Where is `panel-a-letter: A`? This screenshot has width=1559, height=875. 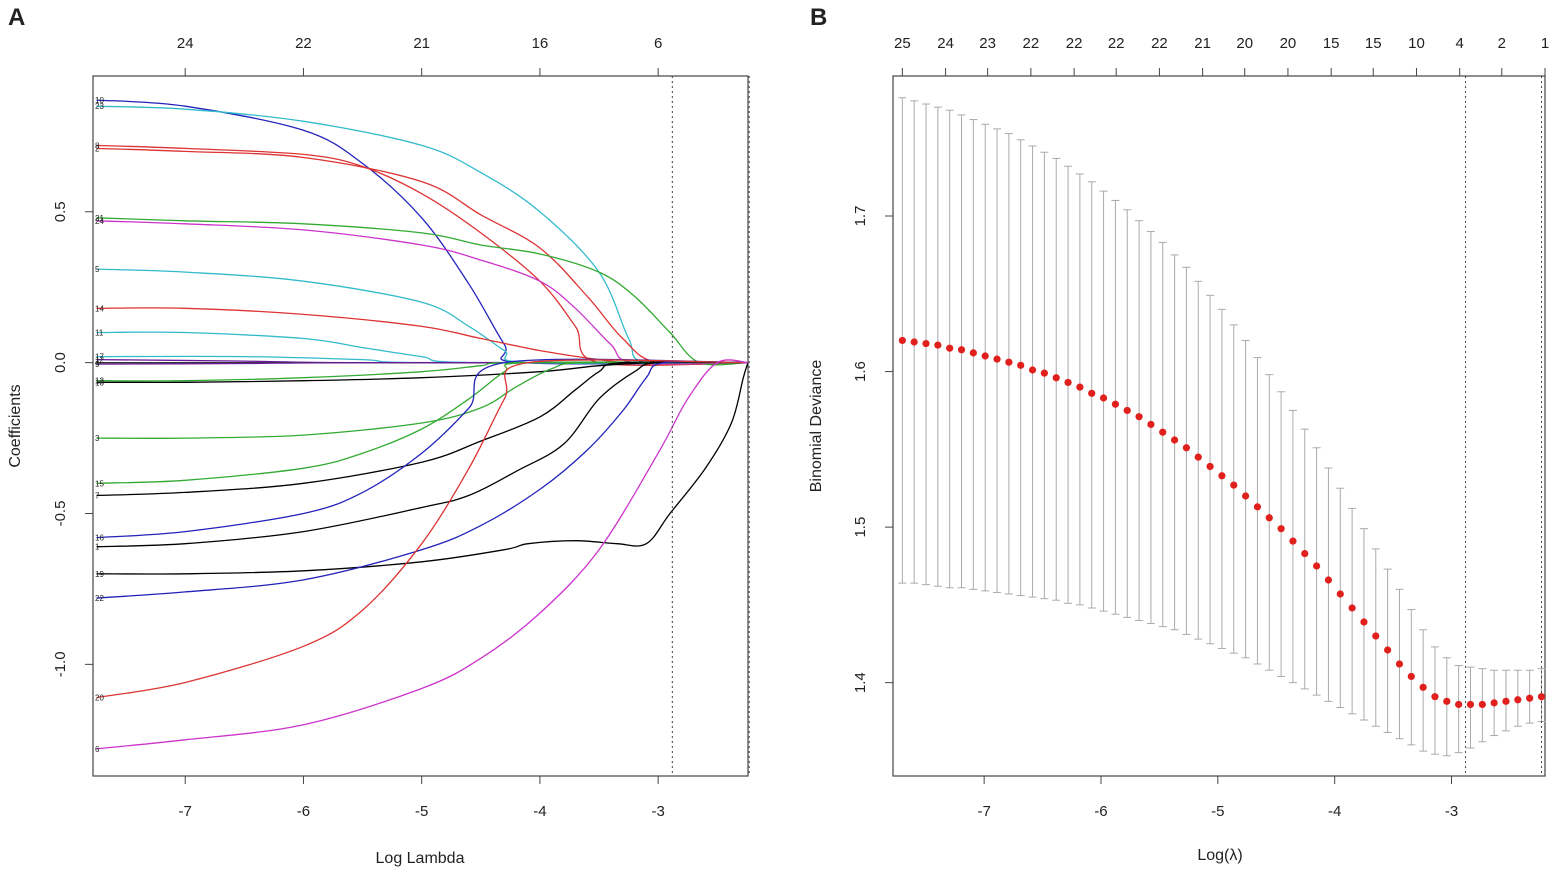 panel-a-letter: A is located at coordinates (16, 17).